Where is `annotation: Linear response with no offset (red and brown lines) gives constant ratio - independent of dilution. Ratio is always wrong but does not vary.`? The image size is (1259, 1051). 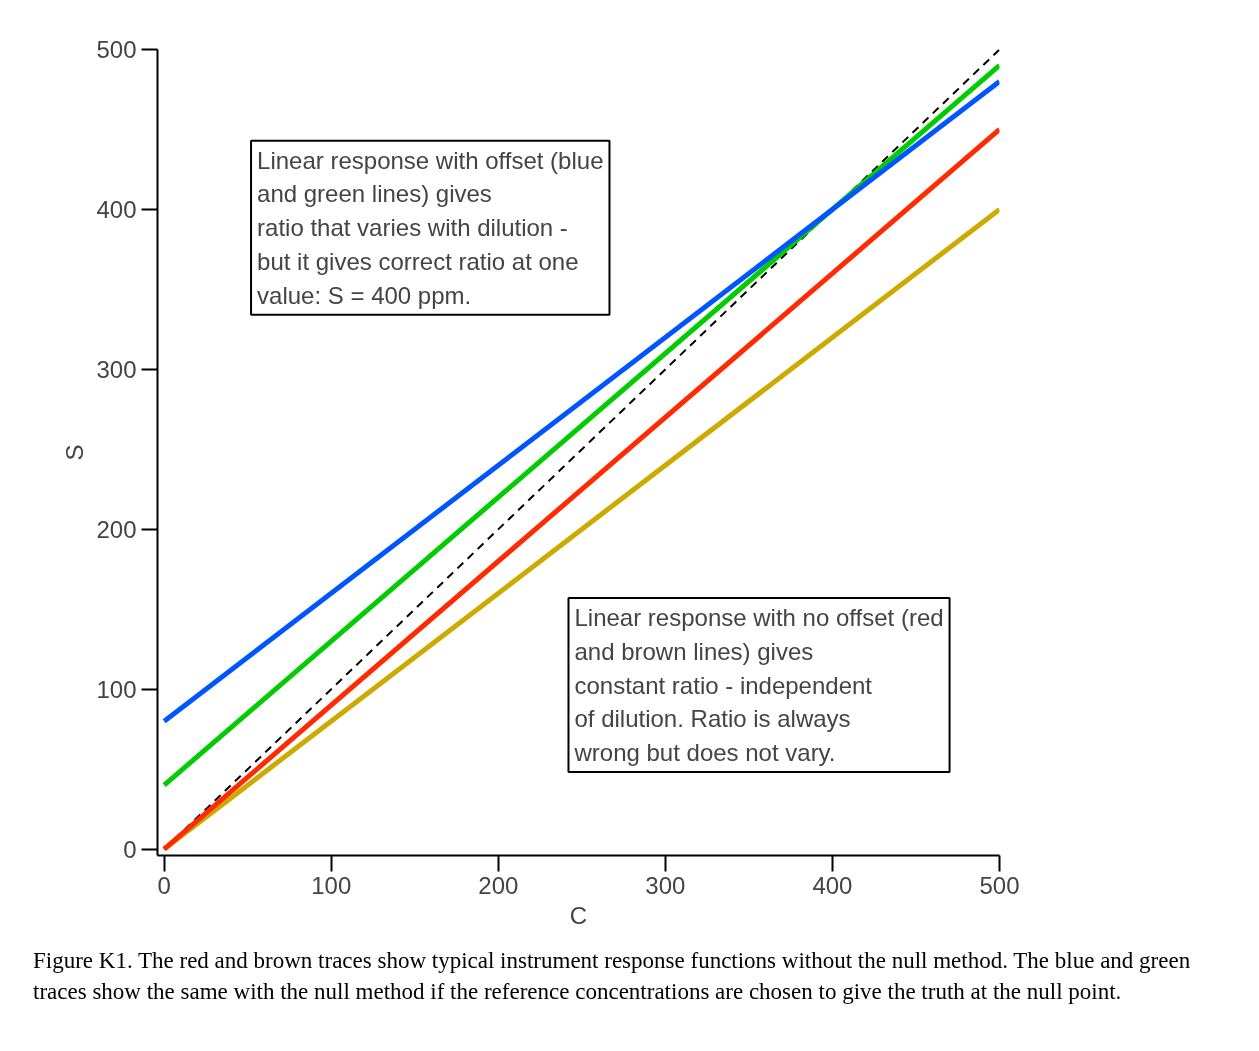 annotation: Linear response with no offset (red and brown lines) gives constant ratio - independent of dilution. Ratio is always wrong but does not vary. is located at coordinates (758, 685).